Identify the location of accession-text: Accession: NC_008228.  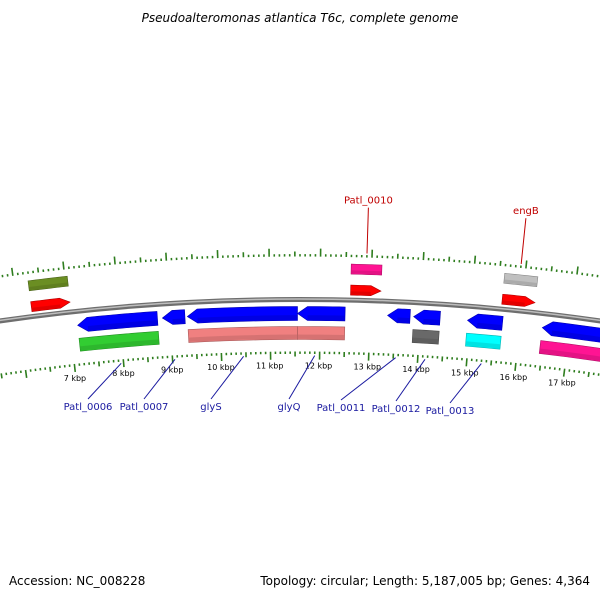
(77, 581).